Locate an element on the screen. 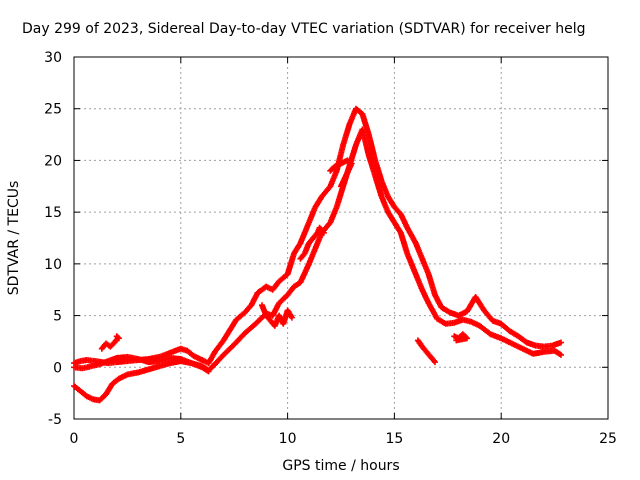  y-tick-label: 0 is located at coordinates (57, 368).